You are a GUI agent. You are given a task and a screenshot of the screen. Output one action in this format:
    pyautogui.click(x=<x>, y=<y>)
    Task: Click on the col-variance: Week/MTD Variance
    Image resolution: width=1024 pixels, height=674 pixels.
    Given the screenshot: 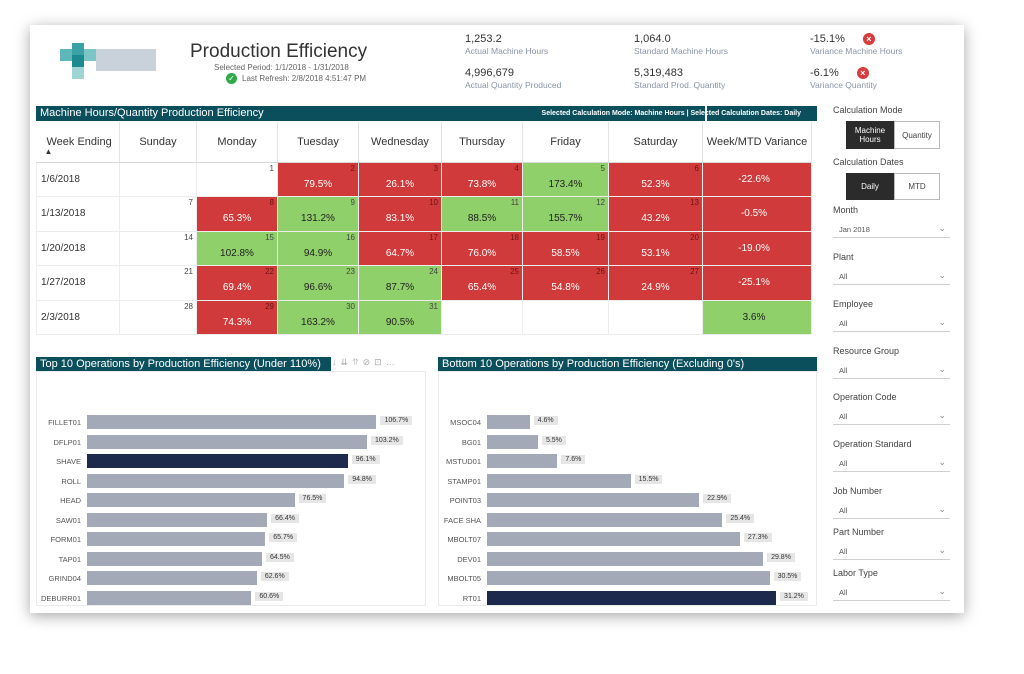 What is the action you would take?
    pyautogui.click(x=757, y=142)
    